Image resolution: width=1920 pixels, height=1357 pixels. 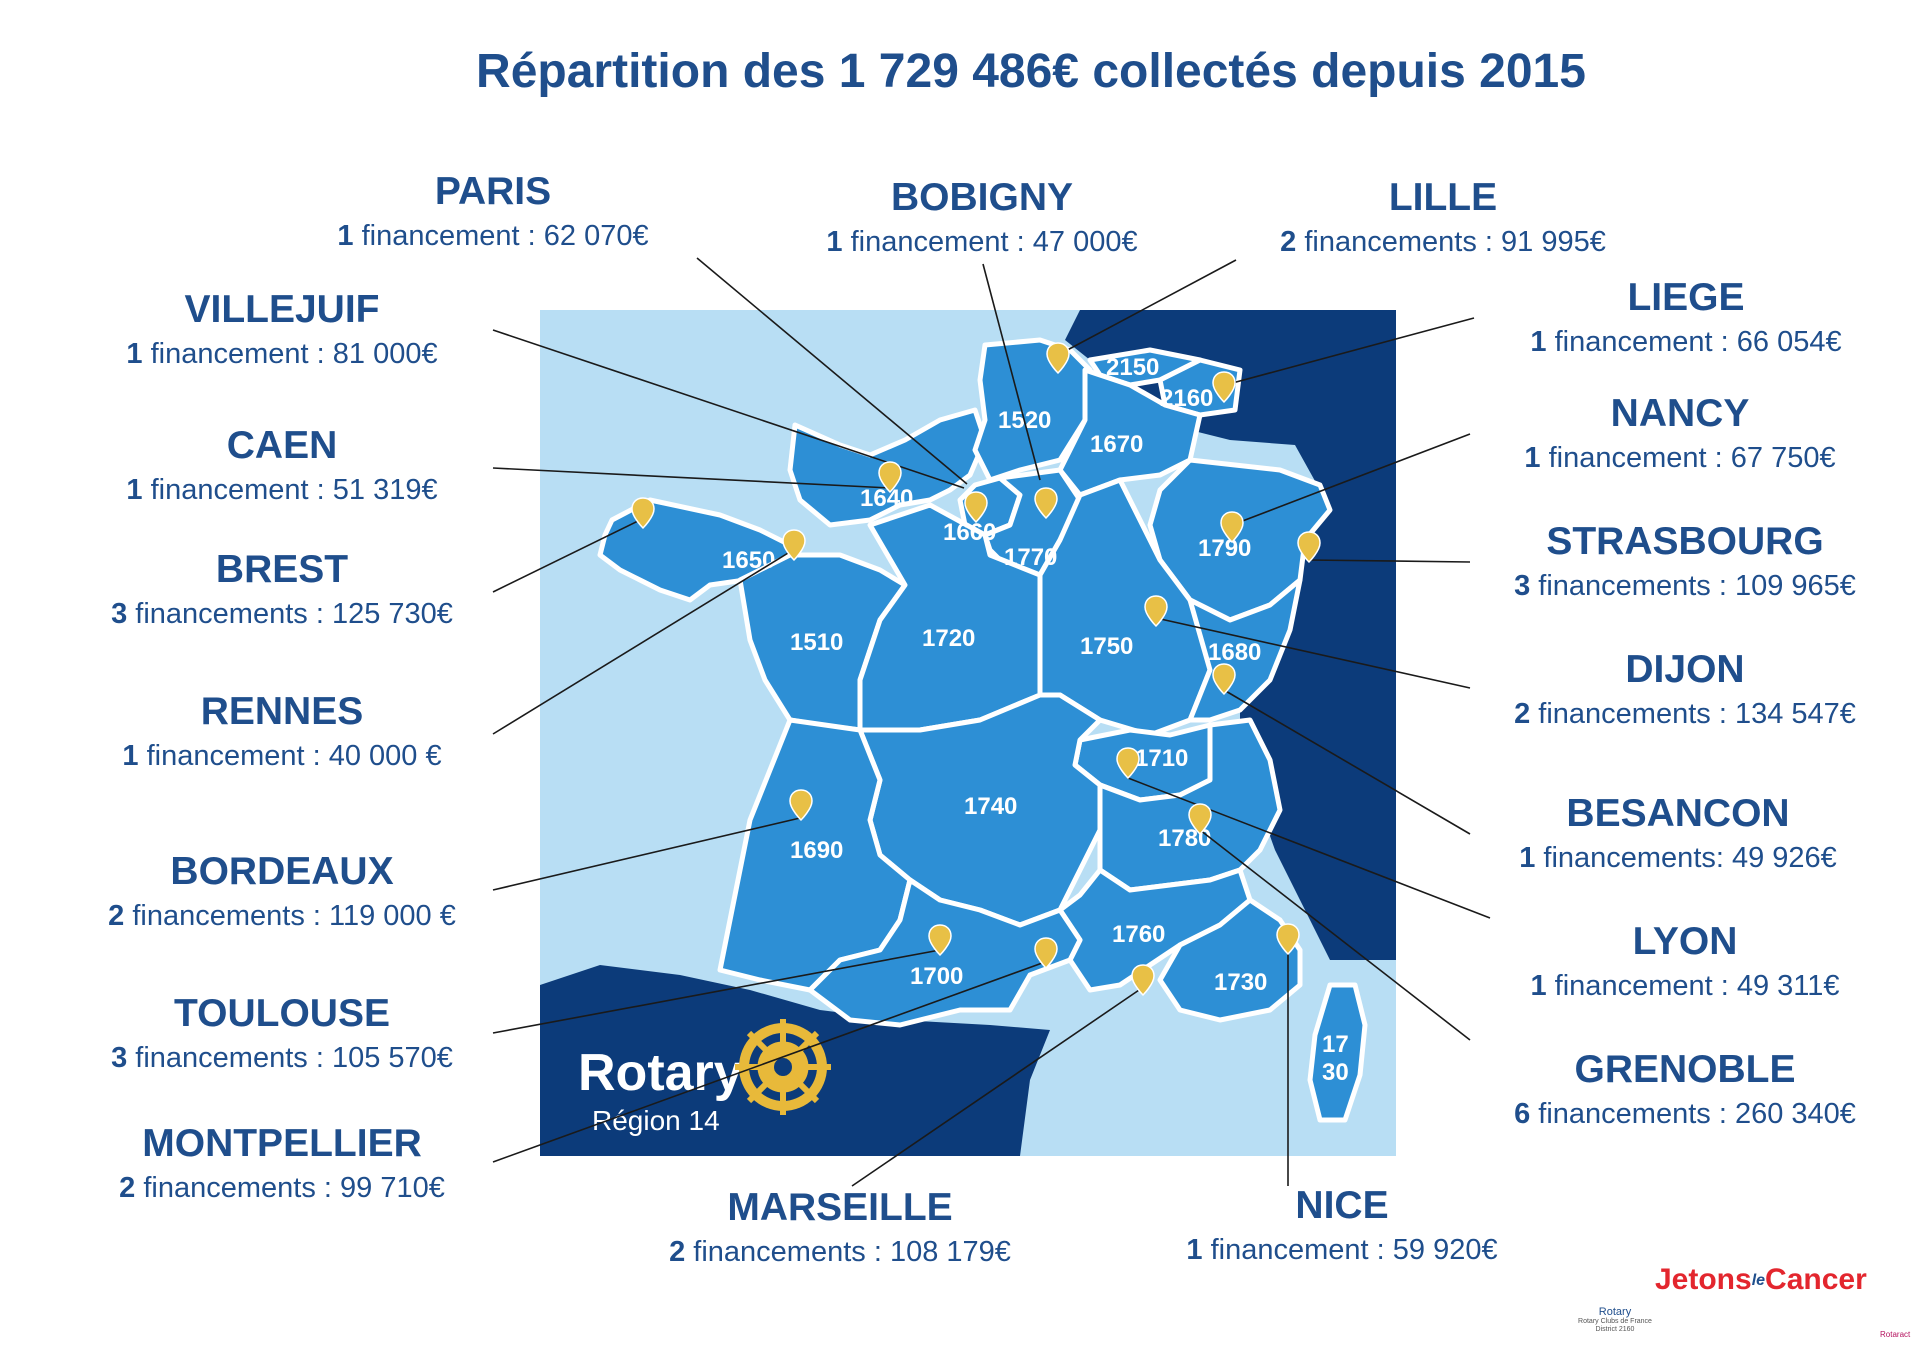 I want to click on pin-icon-toulouse, so click(x=940, y=940).